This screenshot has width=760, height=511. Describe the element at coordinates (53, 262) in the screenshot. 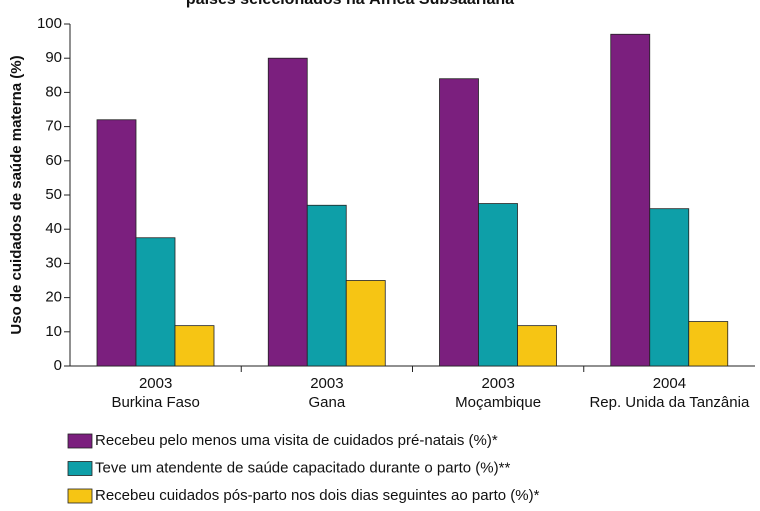

I see `y-tick-label: 30` at that location.